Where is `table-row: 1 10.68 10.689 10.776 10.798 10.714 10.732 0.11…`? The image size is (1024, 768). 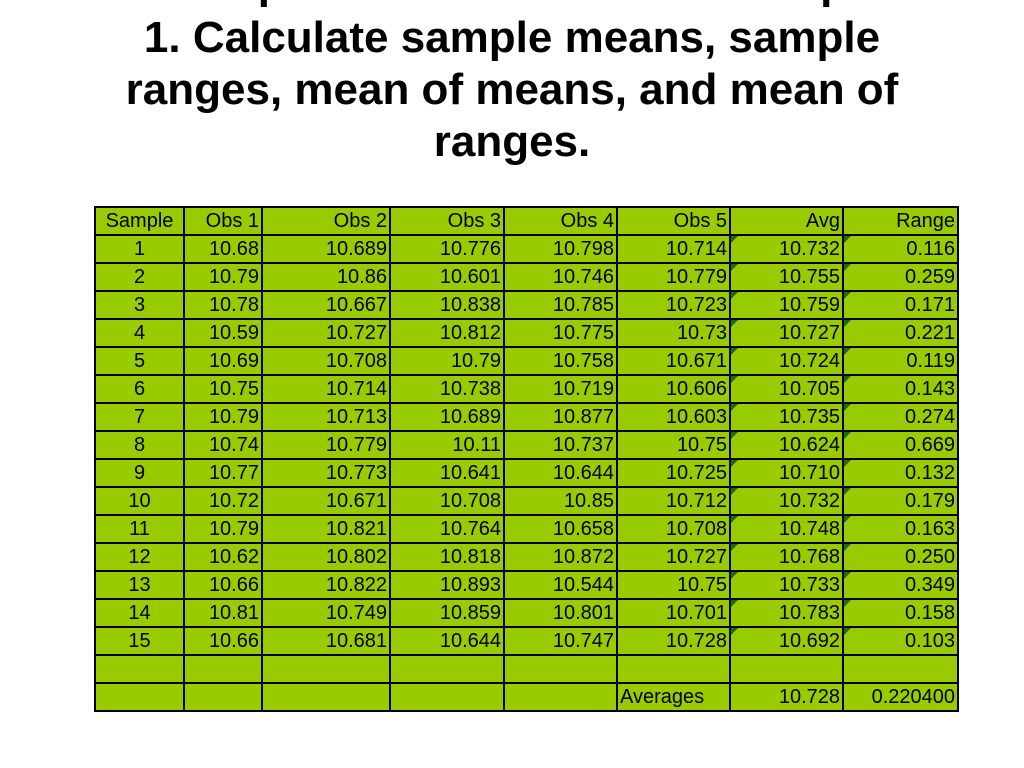 table-row: 1 10.68 10.689 10.776 10.798 10.714 10.732 0.11… is located at coordinates (526, 249).